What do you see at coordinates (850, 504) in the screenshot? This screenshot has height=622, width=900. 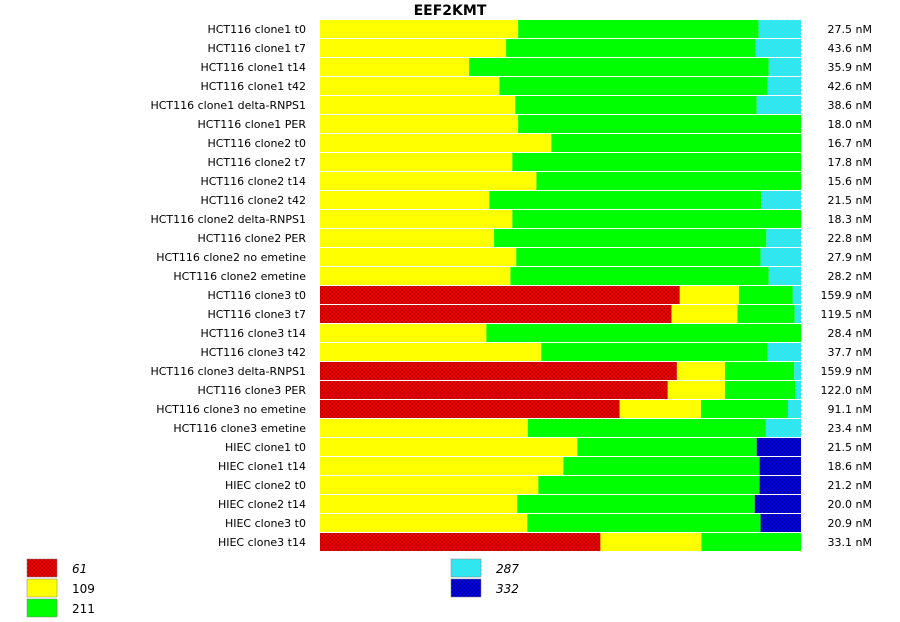 I see `row-total-hiec-clone2-t14: 20.0 nM` at bounding box center [850, 504].